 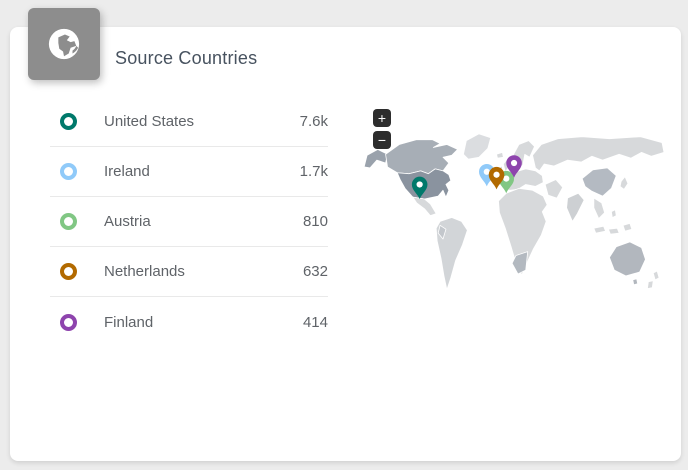 I want to click on map-region-alaska, so click(x=375, y=159).